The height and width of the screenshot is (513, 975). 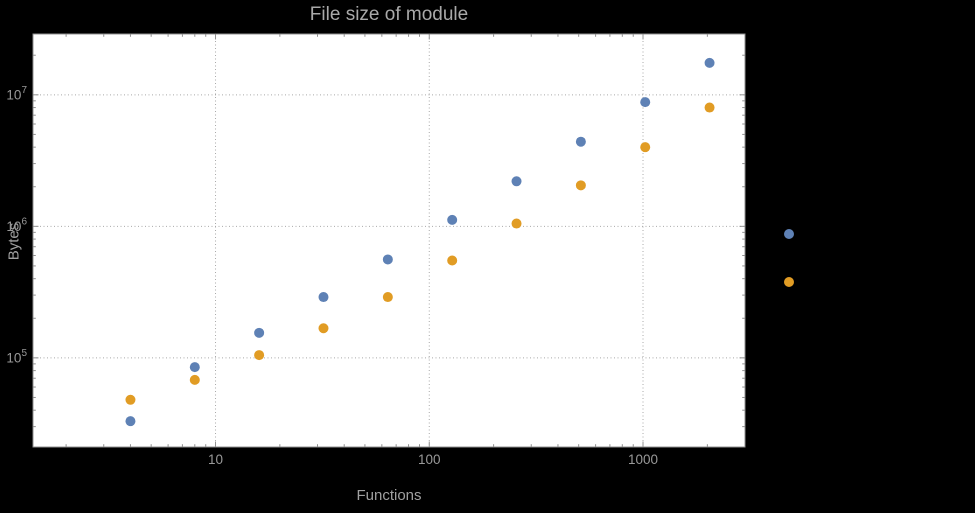 I want to click on y-tick-label: 10⁷, so click(x=16, y=94).